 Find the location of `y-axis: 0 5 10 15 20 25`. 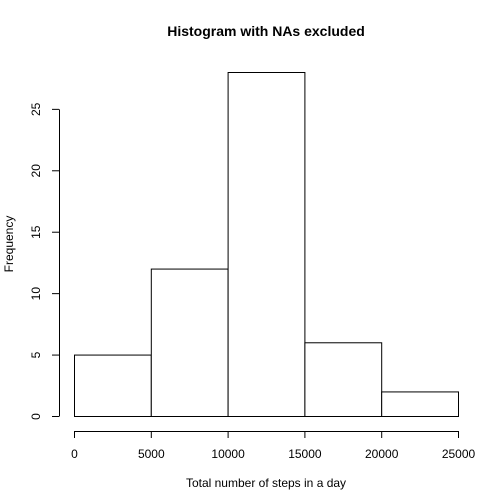

y-axis: 0 5 10 15 20 25 is located at coordinates (44, 261).